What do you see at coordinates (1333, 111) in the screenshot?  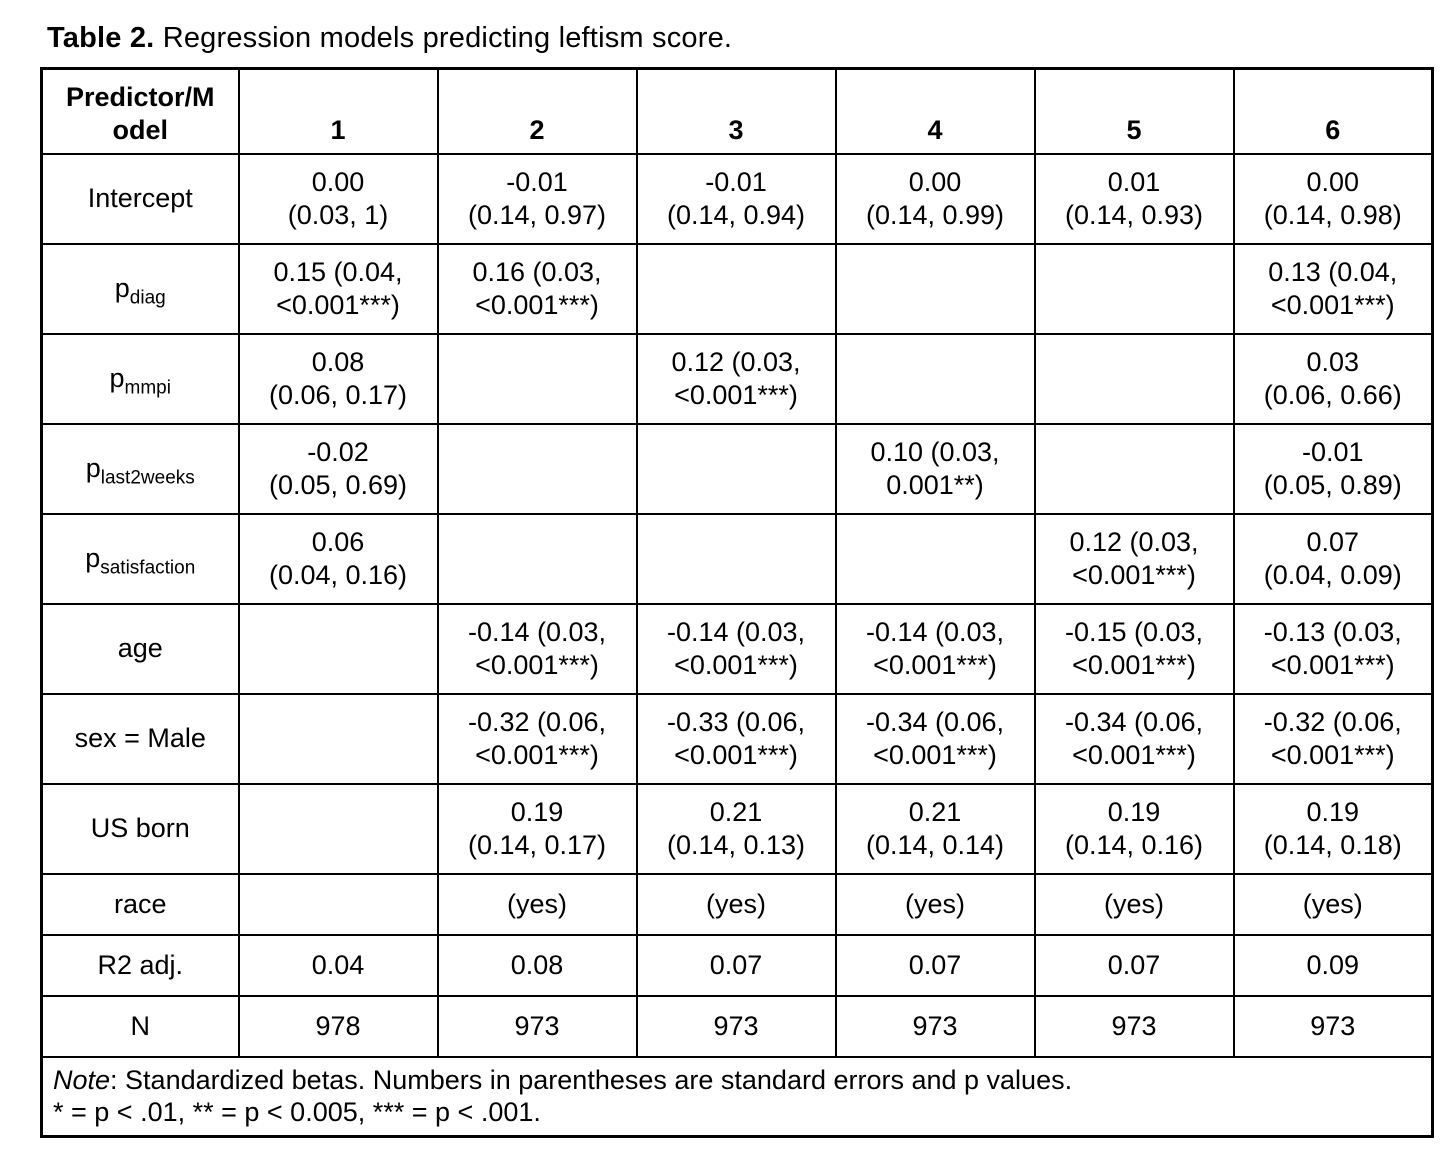 I see `model-number-header: 6` at bounding box center [1333, 111].